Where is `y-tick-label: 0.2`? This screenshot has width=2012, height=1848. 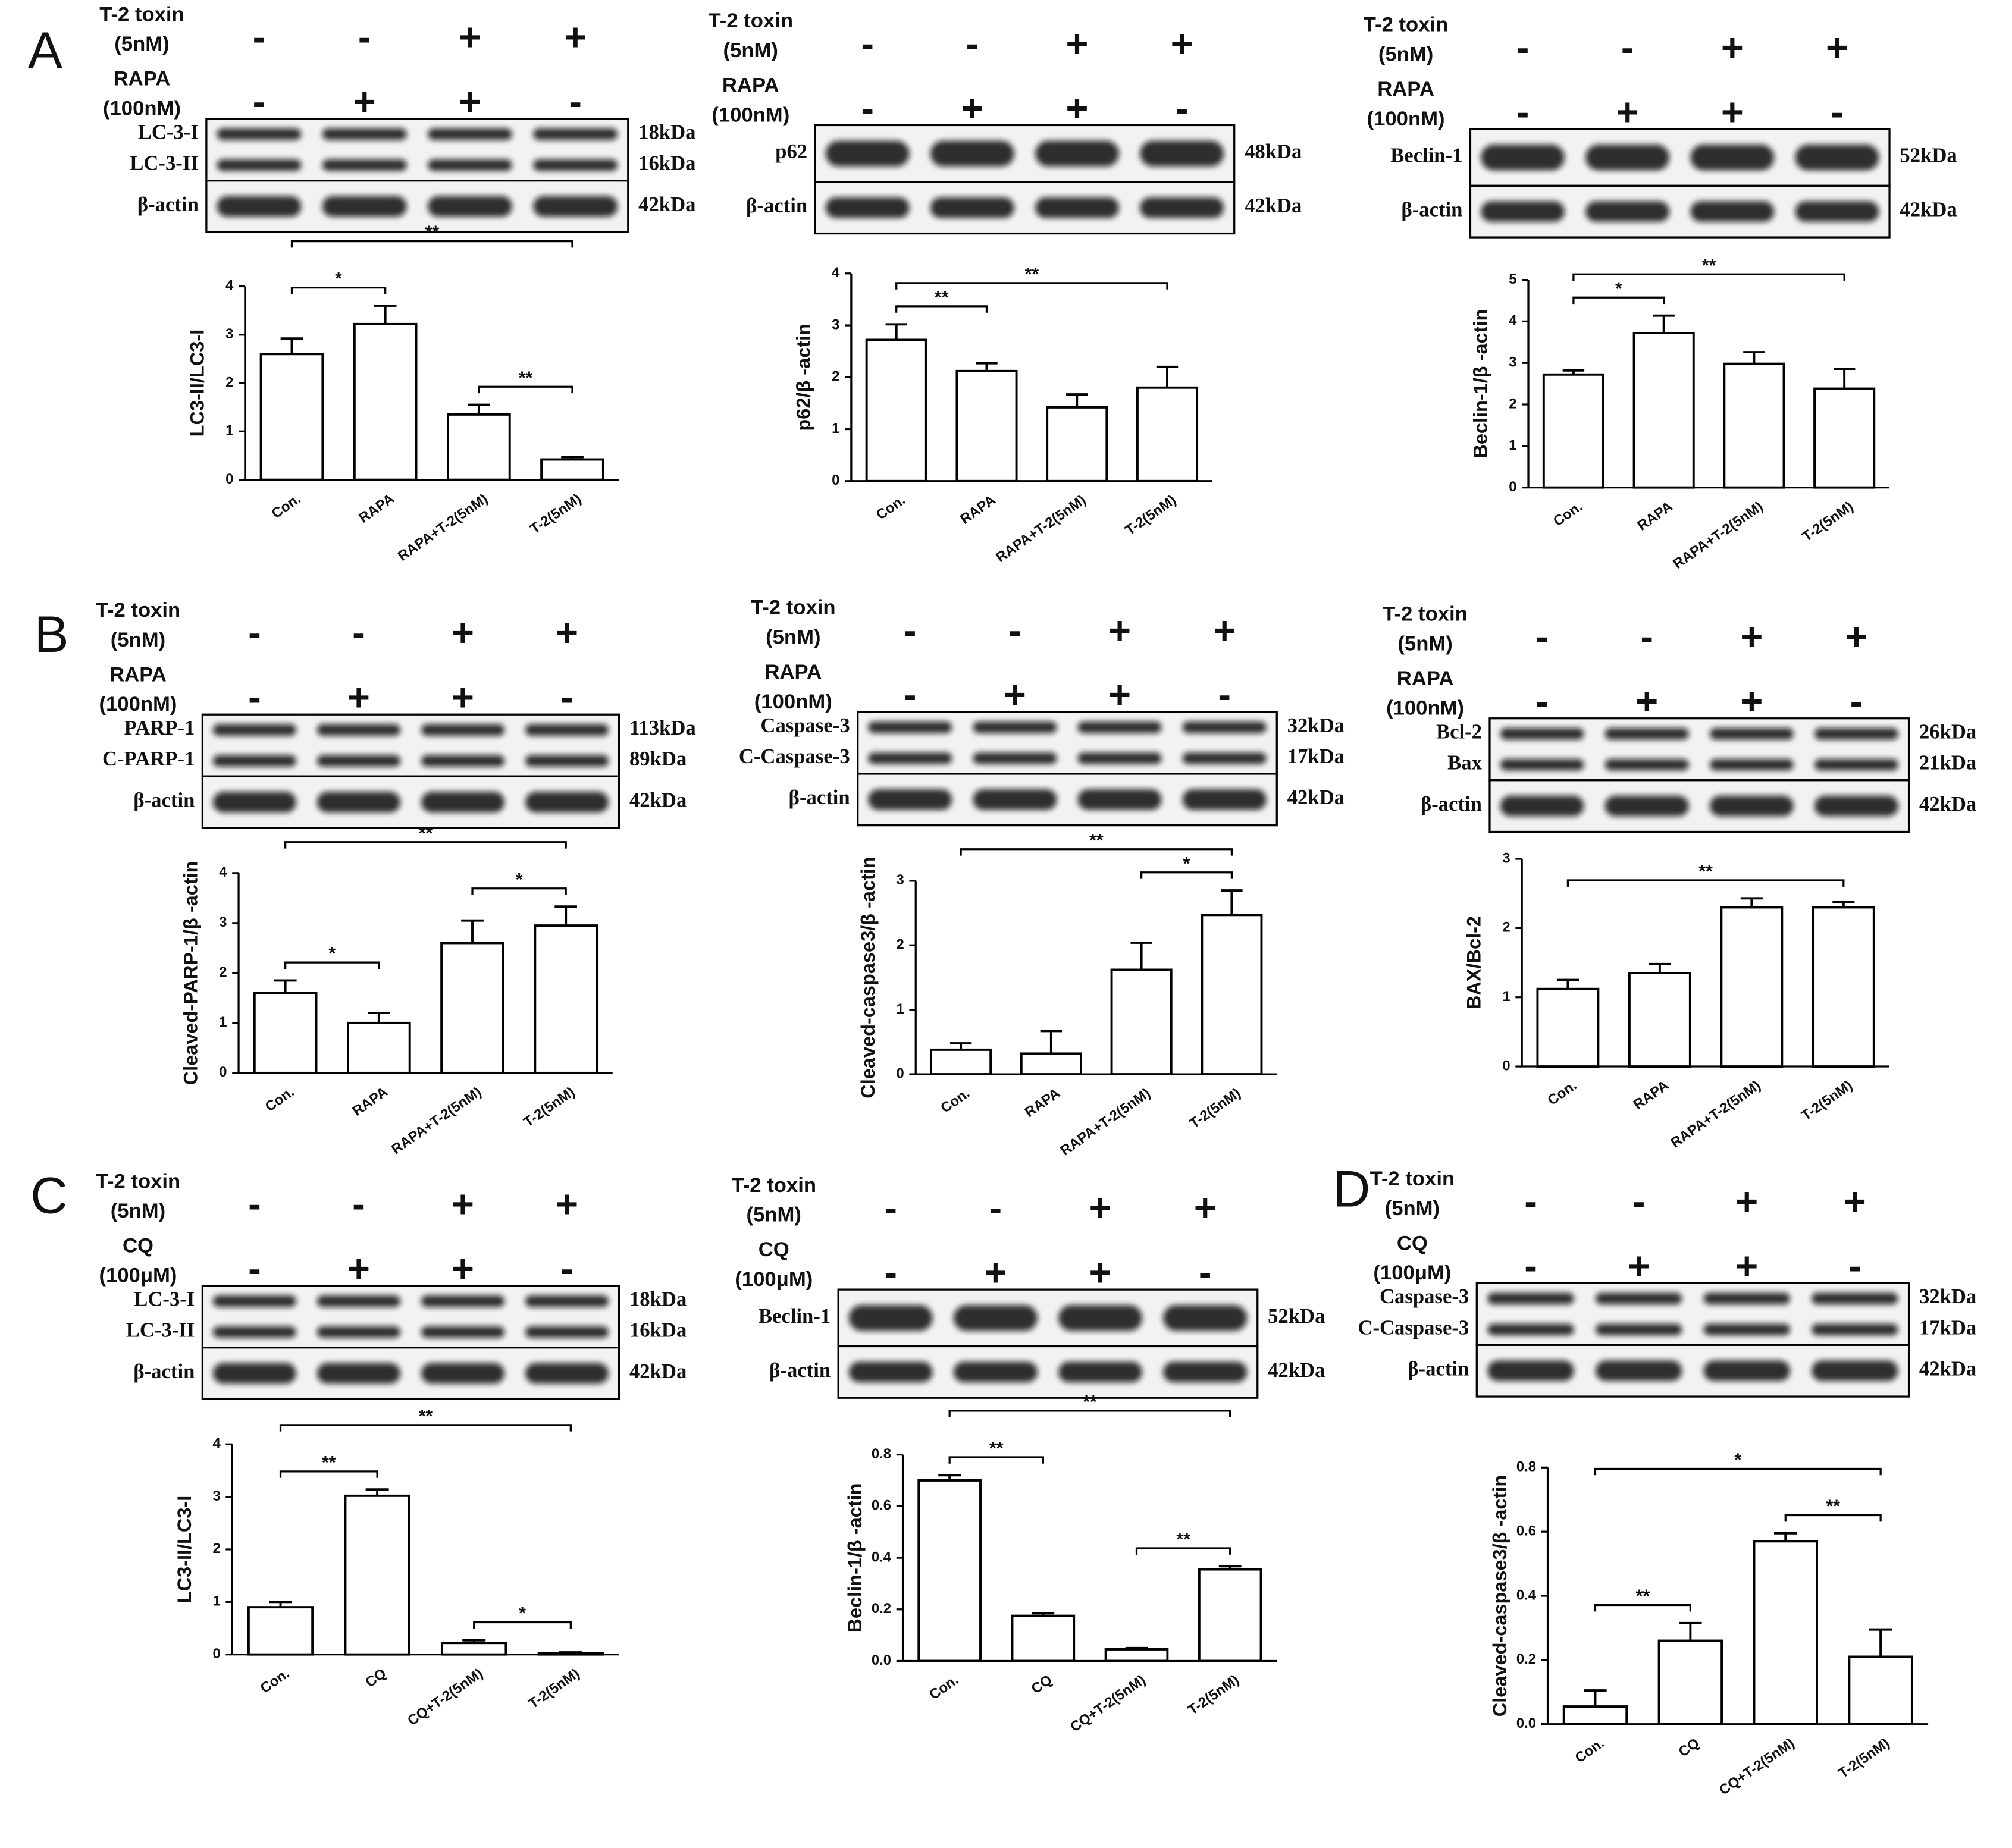
y-tick-label: 0.2 is located at coordinates (881, 1609).